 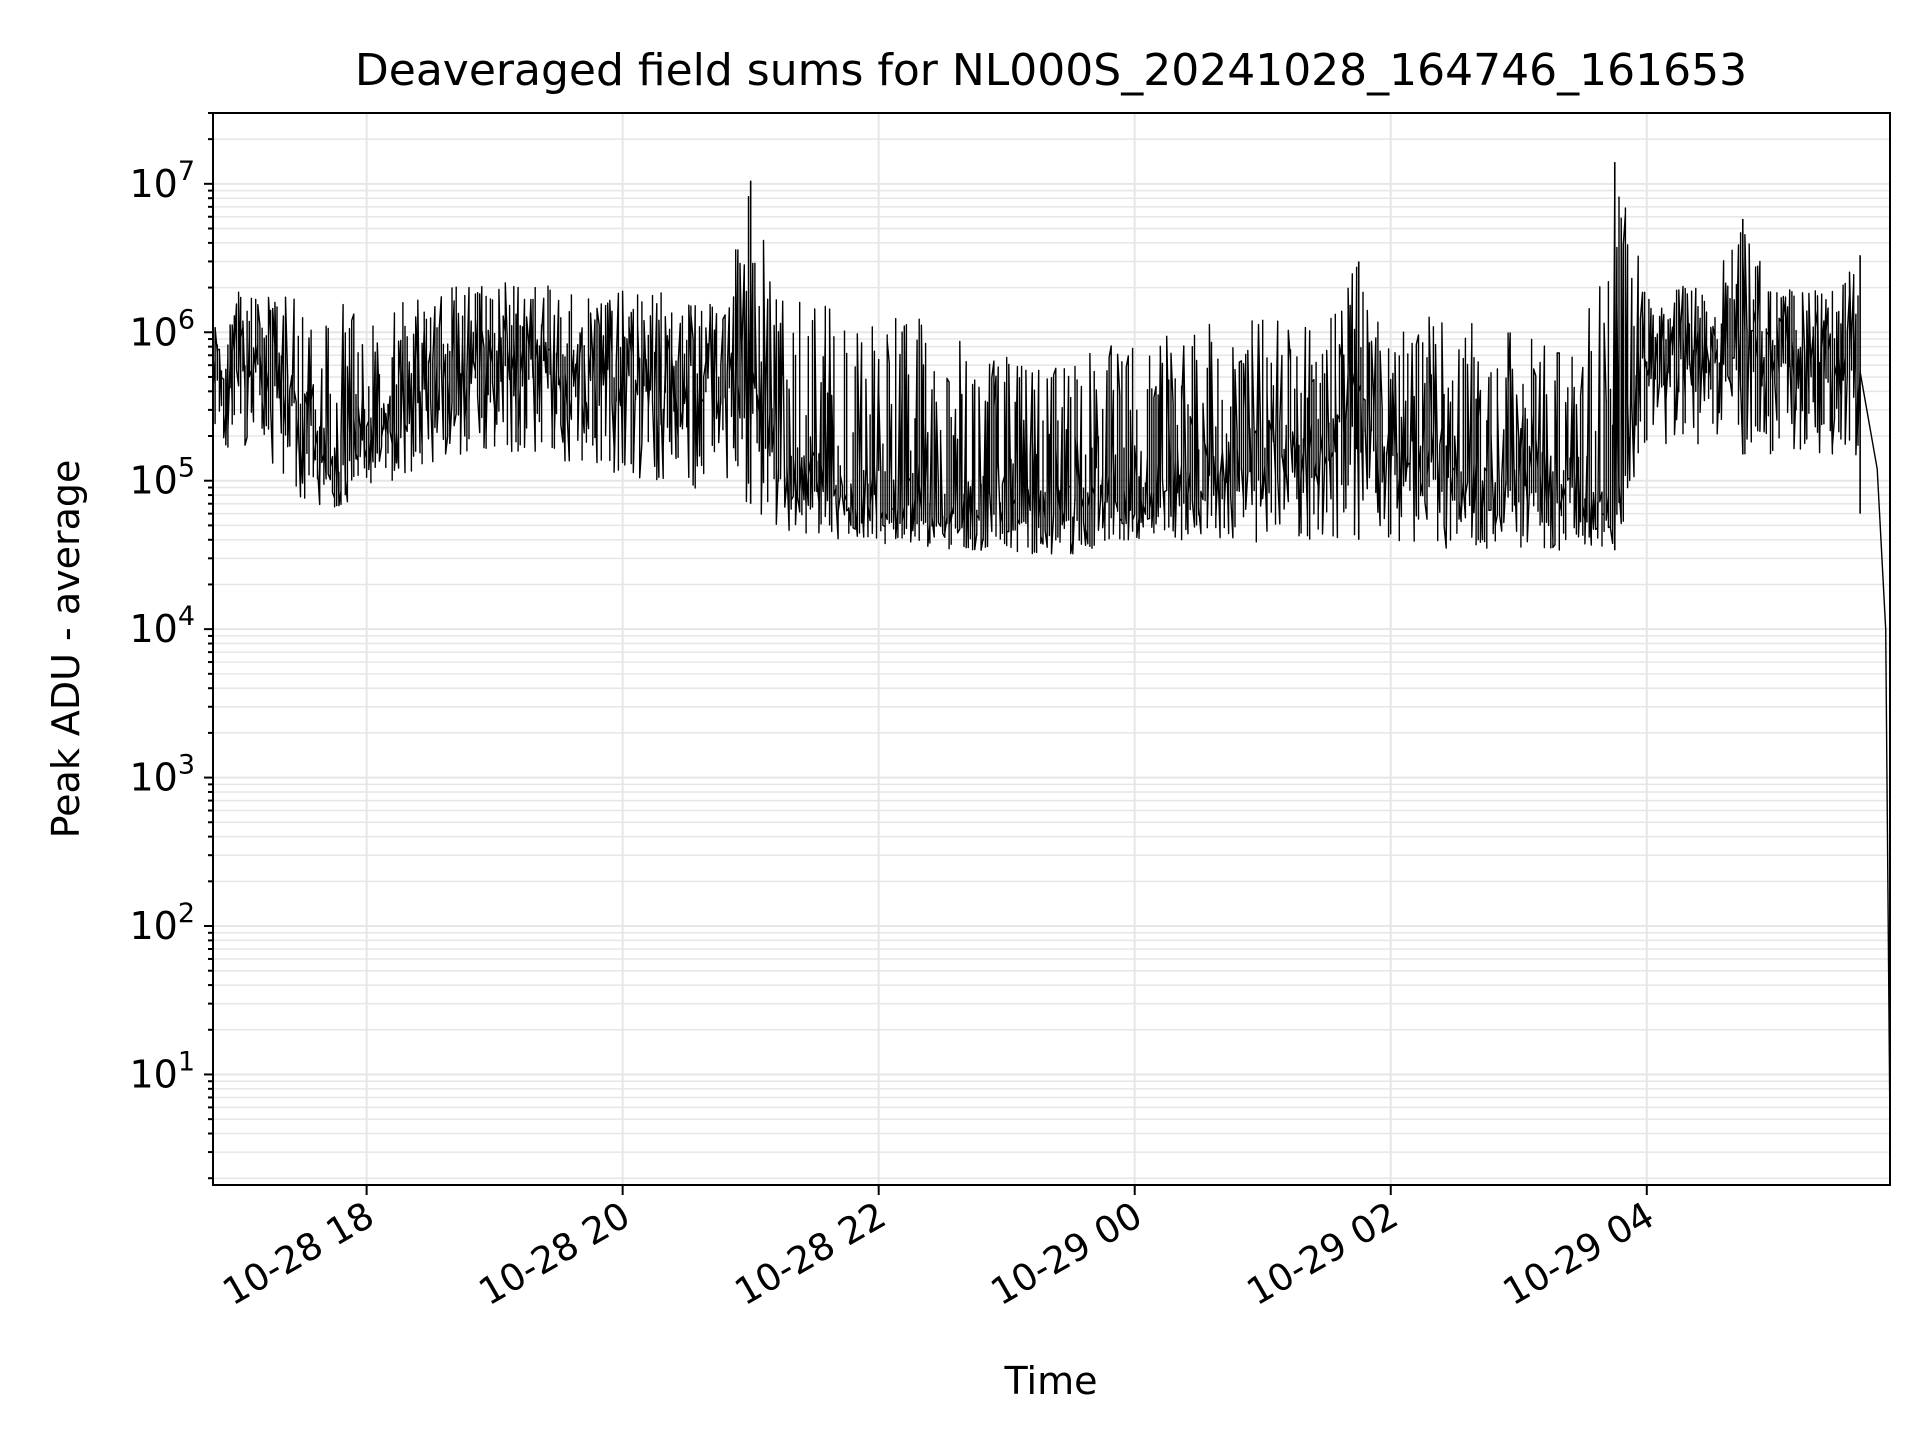 I want to click on y-tick-label-exponent: 3, so click(x=186, y=765).